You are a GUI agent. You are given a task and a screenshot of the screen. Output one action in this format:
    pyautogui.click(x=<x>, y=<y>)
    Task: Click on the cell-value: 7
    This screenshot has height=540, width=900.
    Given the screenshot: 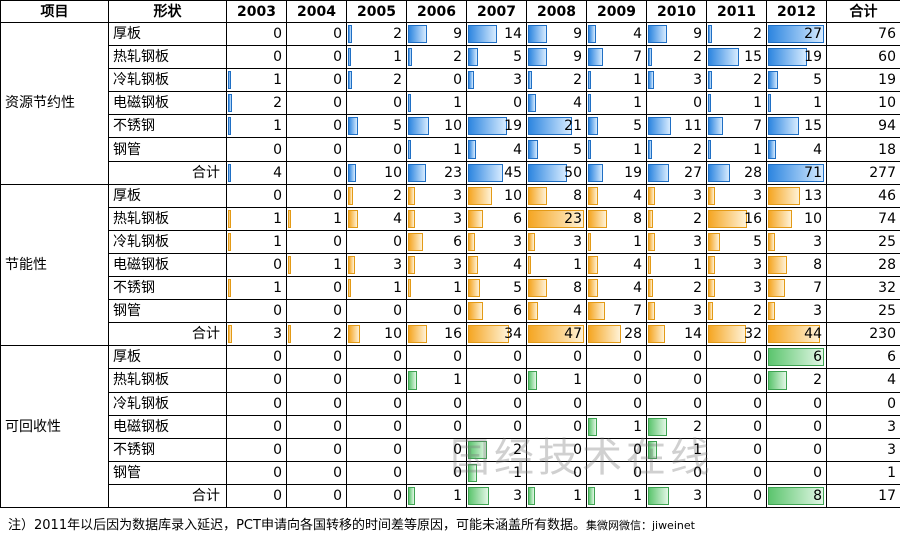 What is the action you would take?
    pyautogui.click(x=637, y=311)
    